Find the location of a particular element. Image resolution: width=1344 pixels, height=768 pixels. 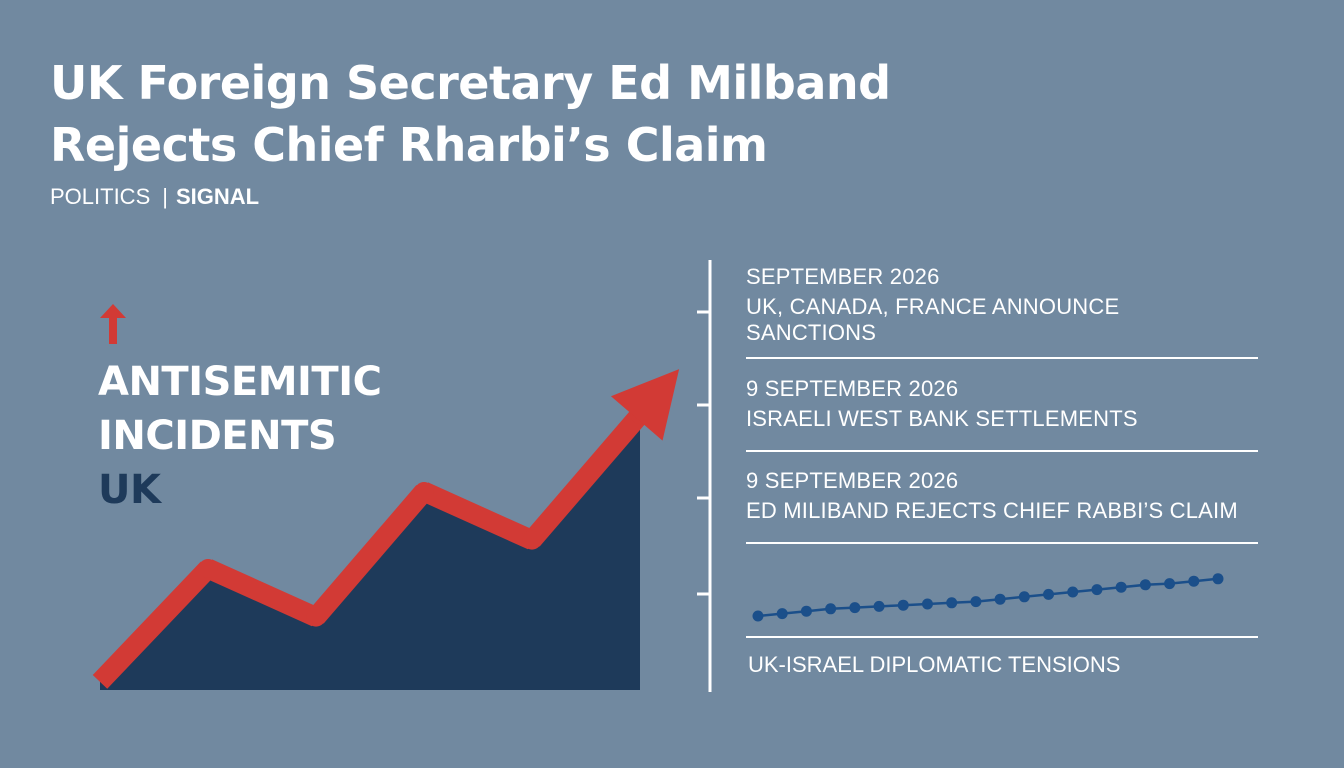

chart-title-uk: UK is located at coordinates (129, 490).